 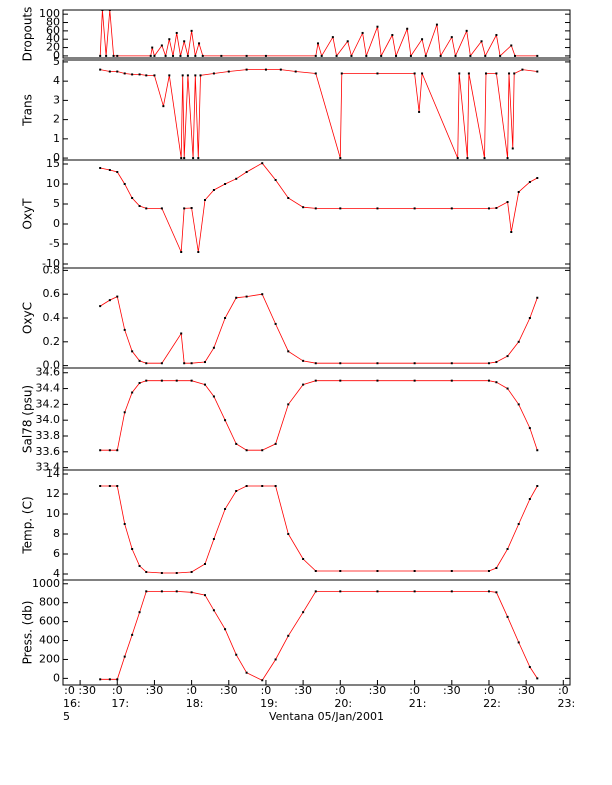 I want to click on y-tick-label: 60, so click(x=53, y=30).